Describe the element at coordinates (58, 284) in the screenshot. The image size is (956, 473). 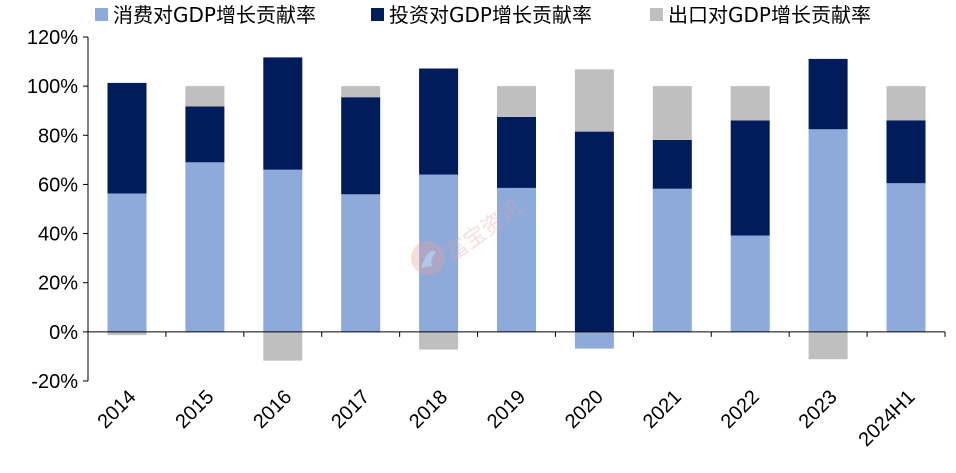
I see `y-tick-label: 20%` at that location.